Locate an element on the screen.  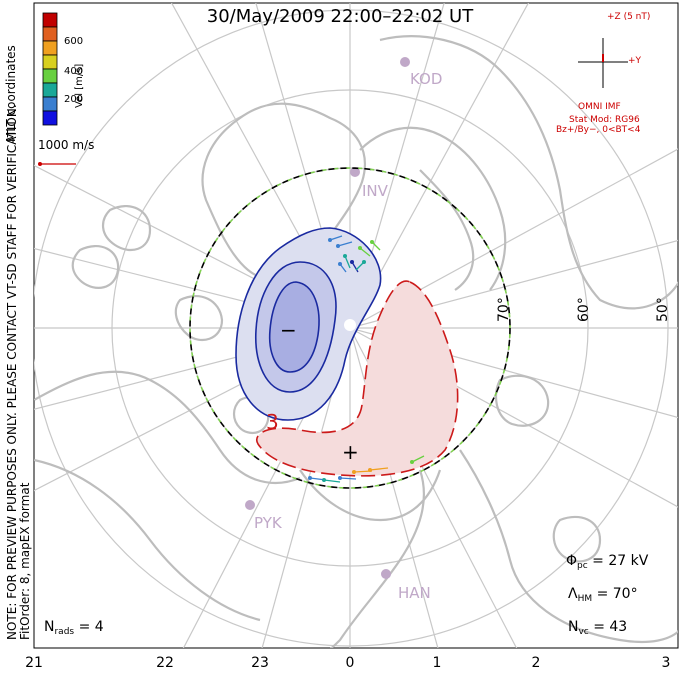
colorbar is located at coordinates (50, 69).